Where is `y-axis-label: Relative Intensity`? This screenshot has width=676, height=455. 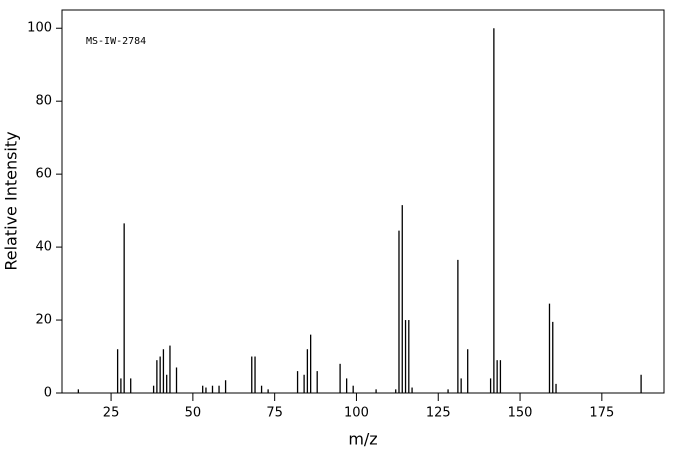
y-axis-label: Relative Intensity is located at coordinates (11, 200).